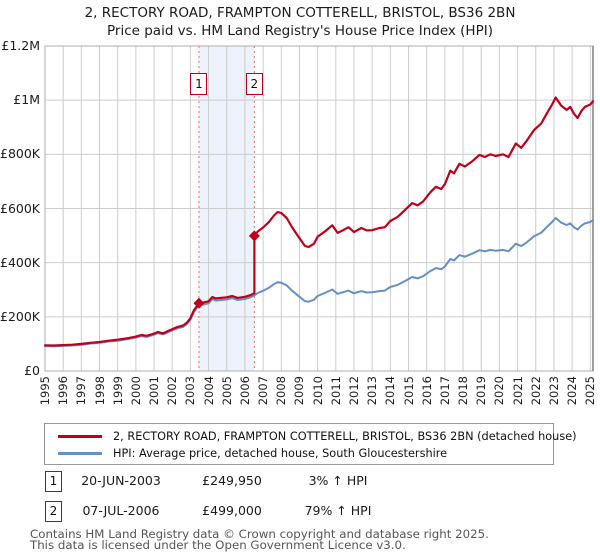 This screenshot has height=560, width=600. Describe the element at coordinates (20, 262) in the screenshot. I see `y-axis-tick-label: £400K` at that location.